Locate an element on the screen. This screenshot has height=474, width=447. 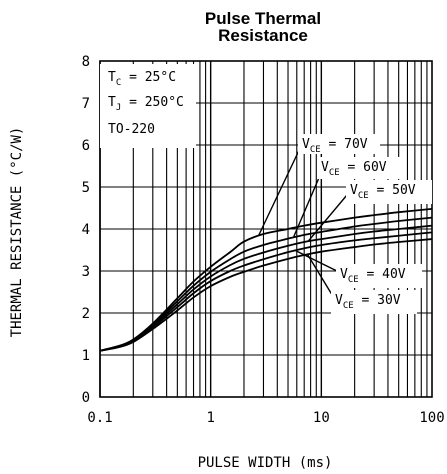
tj-condition: TJ = 250°C is located at coordinates (146, 104).